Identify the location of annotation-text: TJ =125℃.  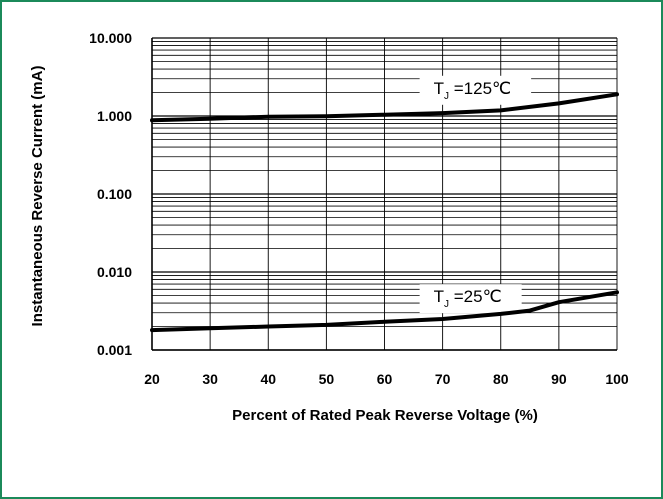
(473, 90).